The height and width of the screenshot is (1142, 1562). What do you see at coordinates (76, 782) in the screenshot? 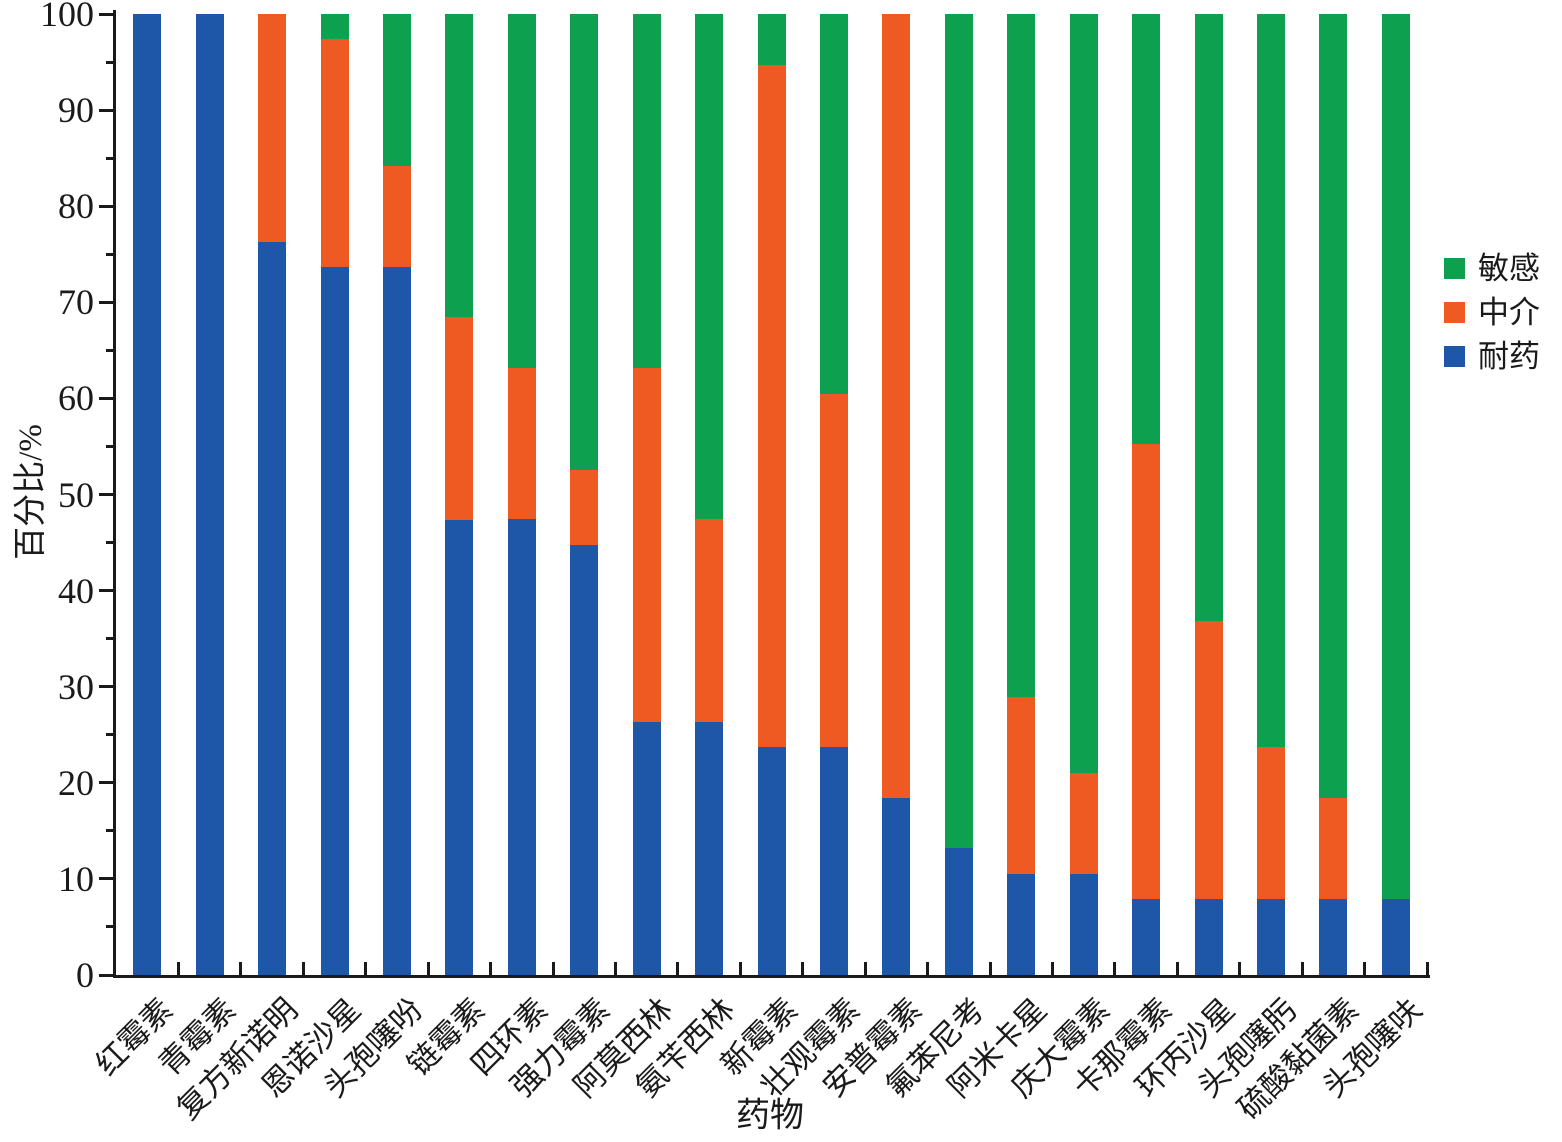
I see `y-tick-label: 20` at bounding box center [76, 782].